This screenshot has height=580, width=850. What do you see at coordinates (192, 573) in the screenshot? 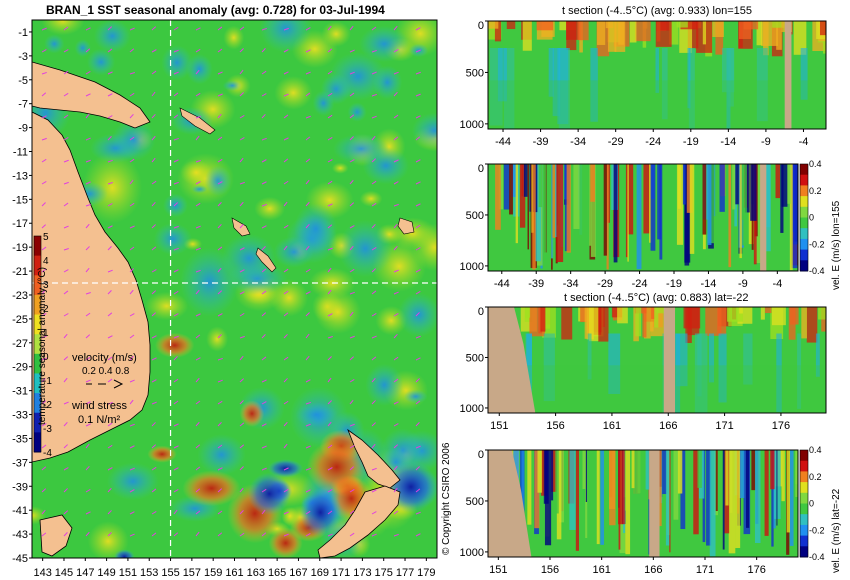
I see `map-x-tick-label: 157` at bounding box center [192, 573].